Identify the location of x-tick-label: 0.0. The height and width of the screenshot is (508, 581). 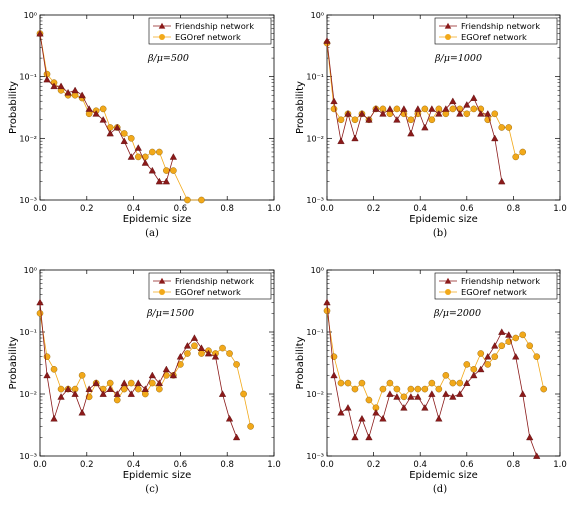
(40, 209).